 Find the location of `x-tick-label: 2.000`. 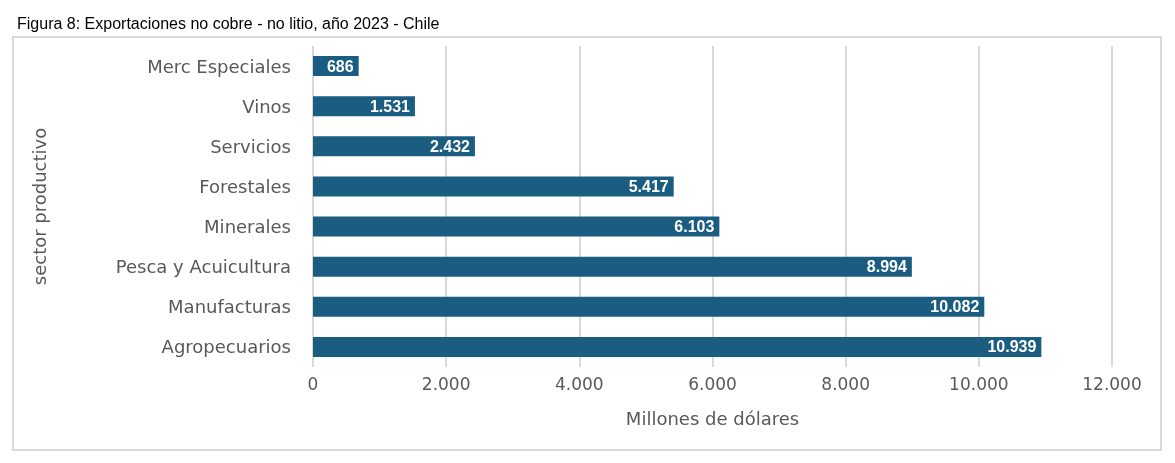

x-tick-label: 2.000 is located at coordinates (446, 383).